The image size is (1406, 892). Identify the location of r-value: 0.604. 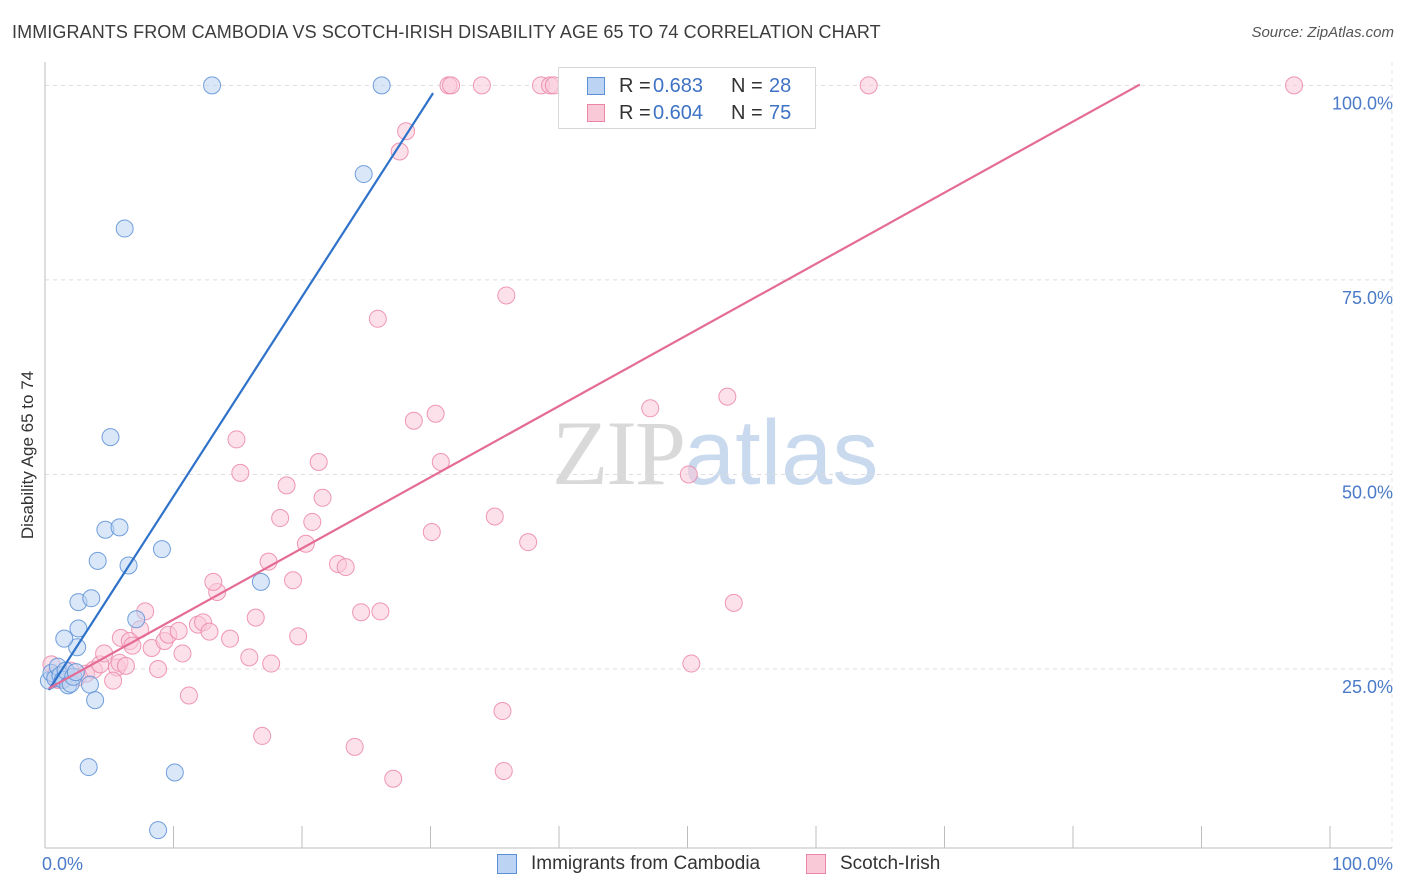
(678, 113).